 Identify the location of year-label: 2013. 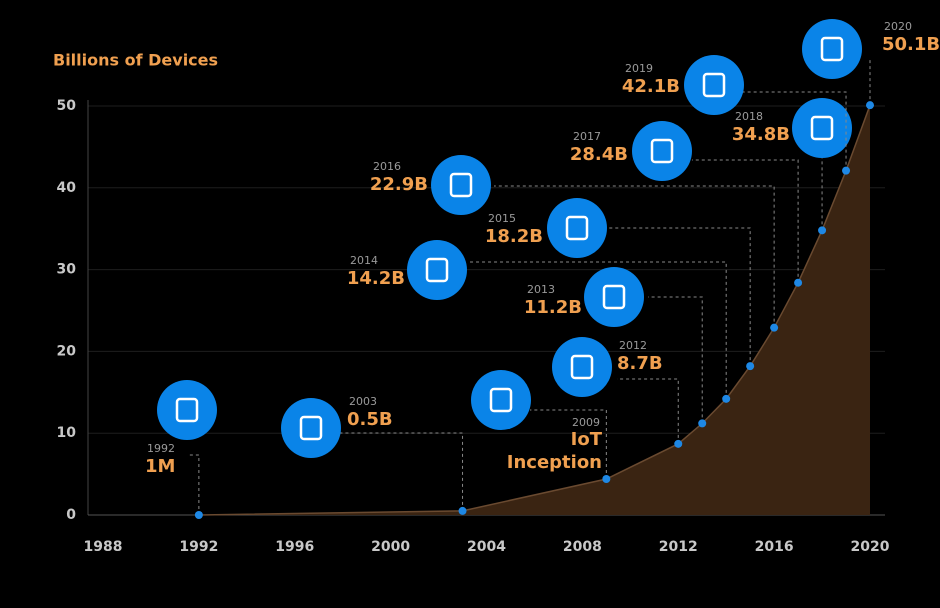
(541, 289).